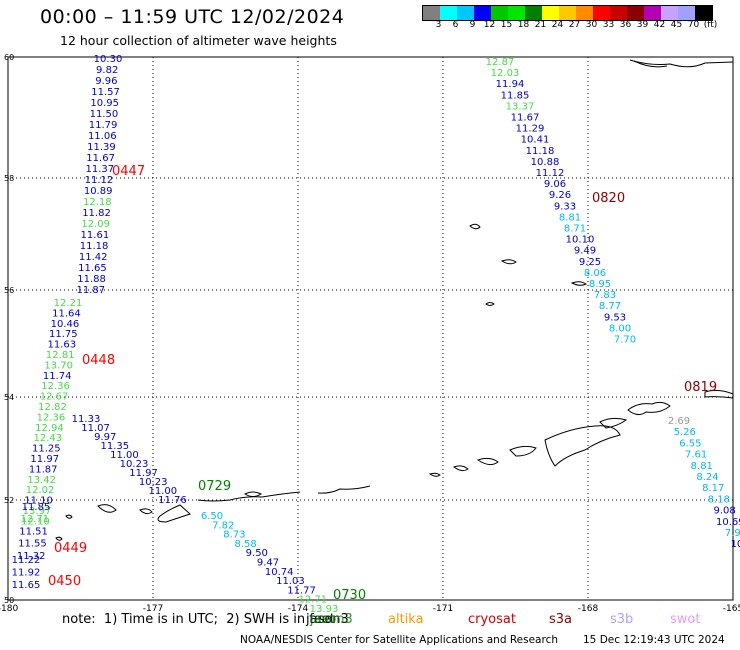  What do you see at coordinates (26, 560) in the screenshot?
I see `wave-height-value: 11.22` at bounding box center [26, 560].